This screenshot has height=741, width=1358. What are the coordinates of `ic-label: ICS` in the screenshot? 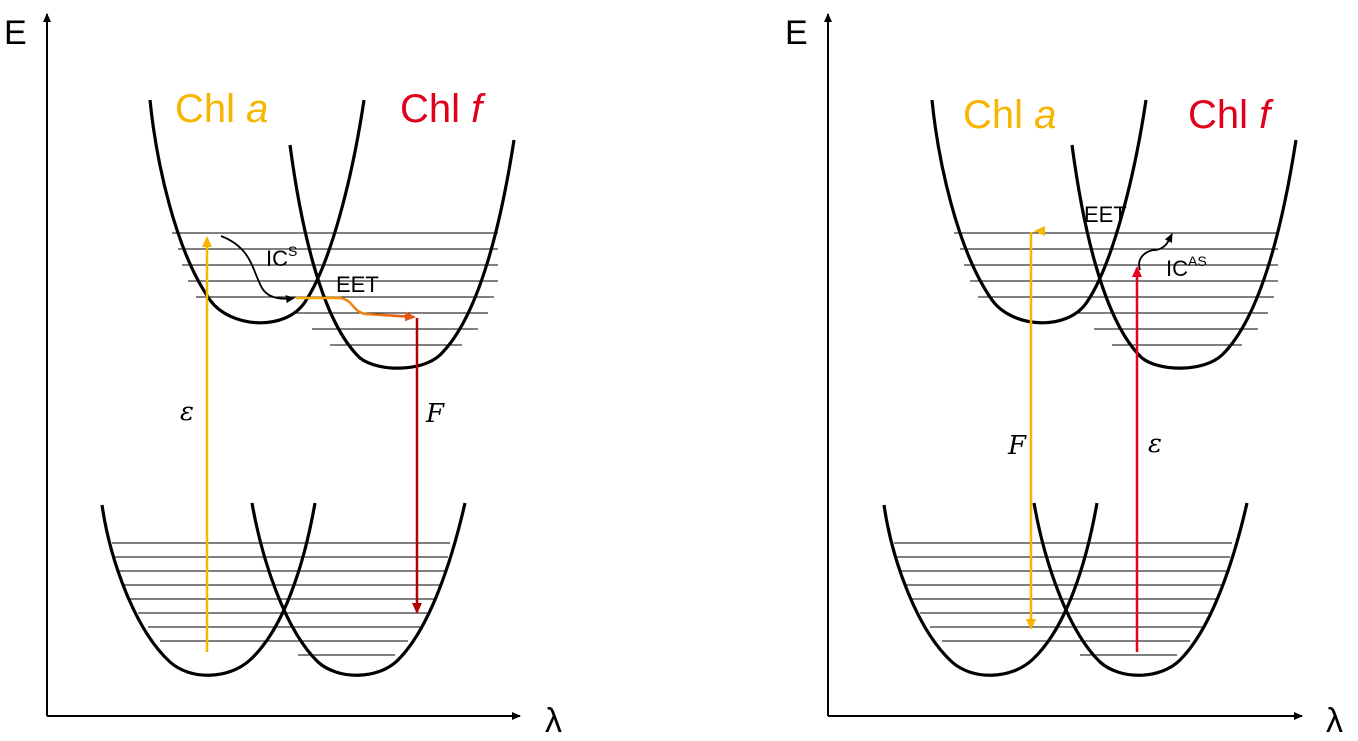 It's located at (281, 257).